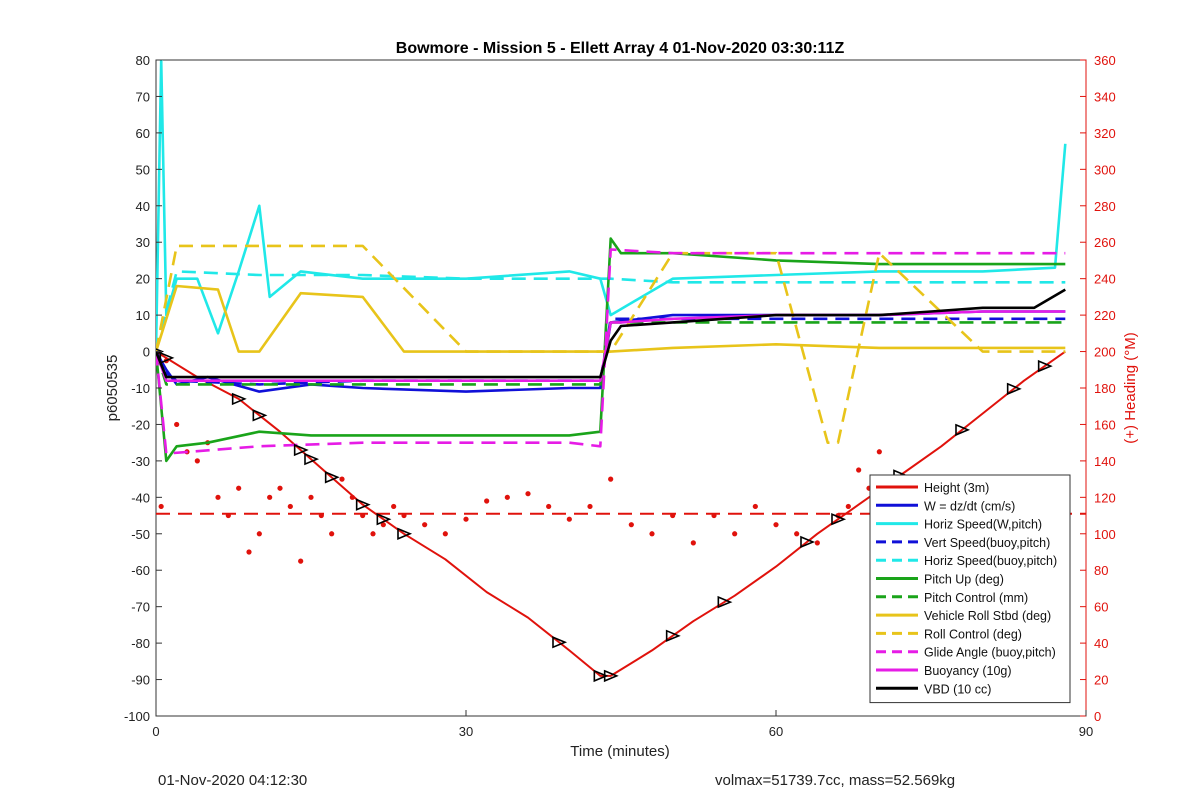 Image resolution: width=1200 pixels, height=804 pixels. Describe the element at coordinates (957, 689) in the screenshot. I see `legend-label: VBD (10 cc)` at that location.